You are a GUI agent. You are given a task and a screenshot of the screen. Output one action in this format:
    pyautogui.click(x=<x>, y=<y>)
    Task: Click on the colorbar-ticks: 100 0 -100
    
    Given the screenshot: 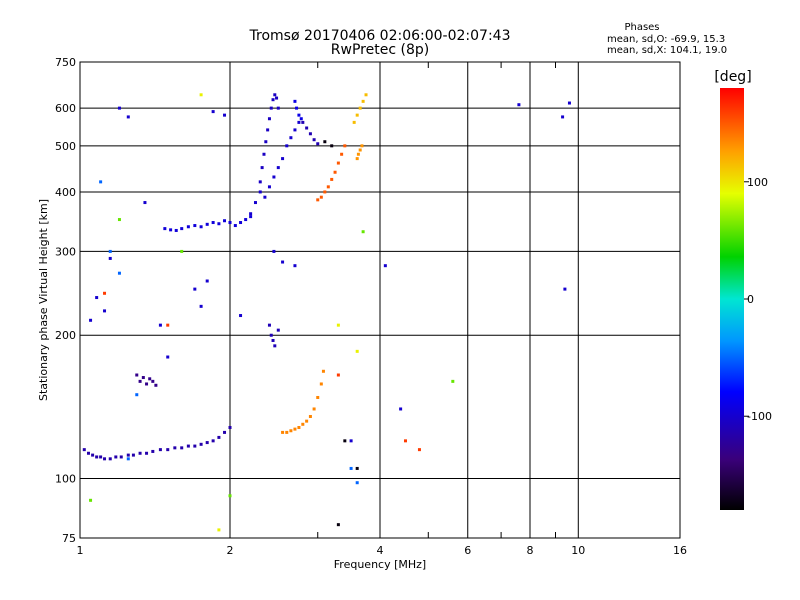 What is the action you would take?
    pyautogui.click(x=758, y=299)
    